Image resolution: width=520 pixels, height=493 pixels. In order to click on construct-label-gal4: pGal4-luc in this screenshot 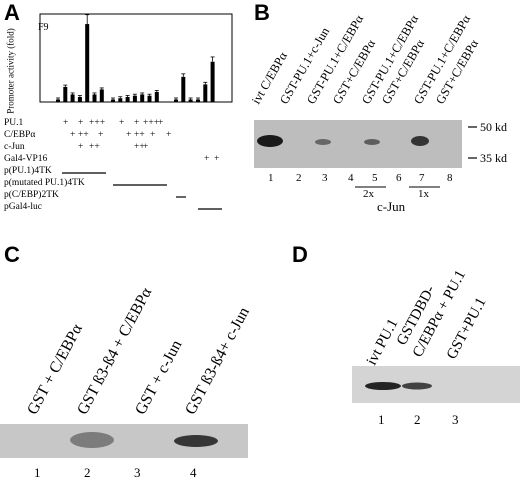, I will do `click(23, 207)`.